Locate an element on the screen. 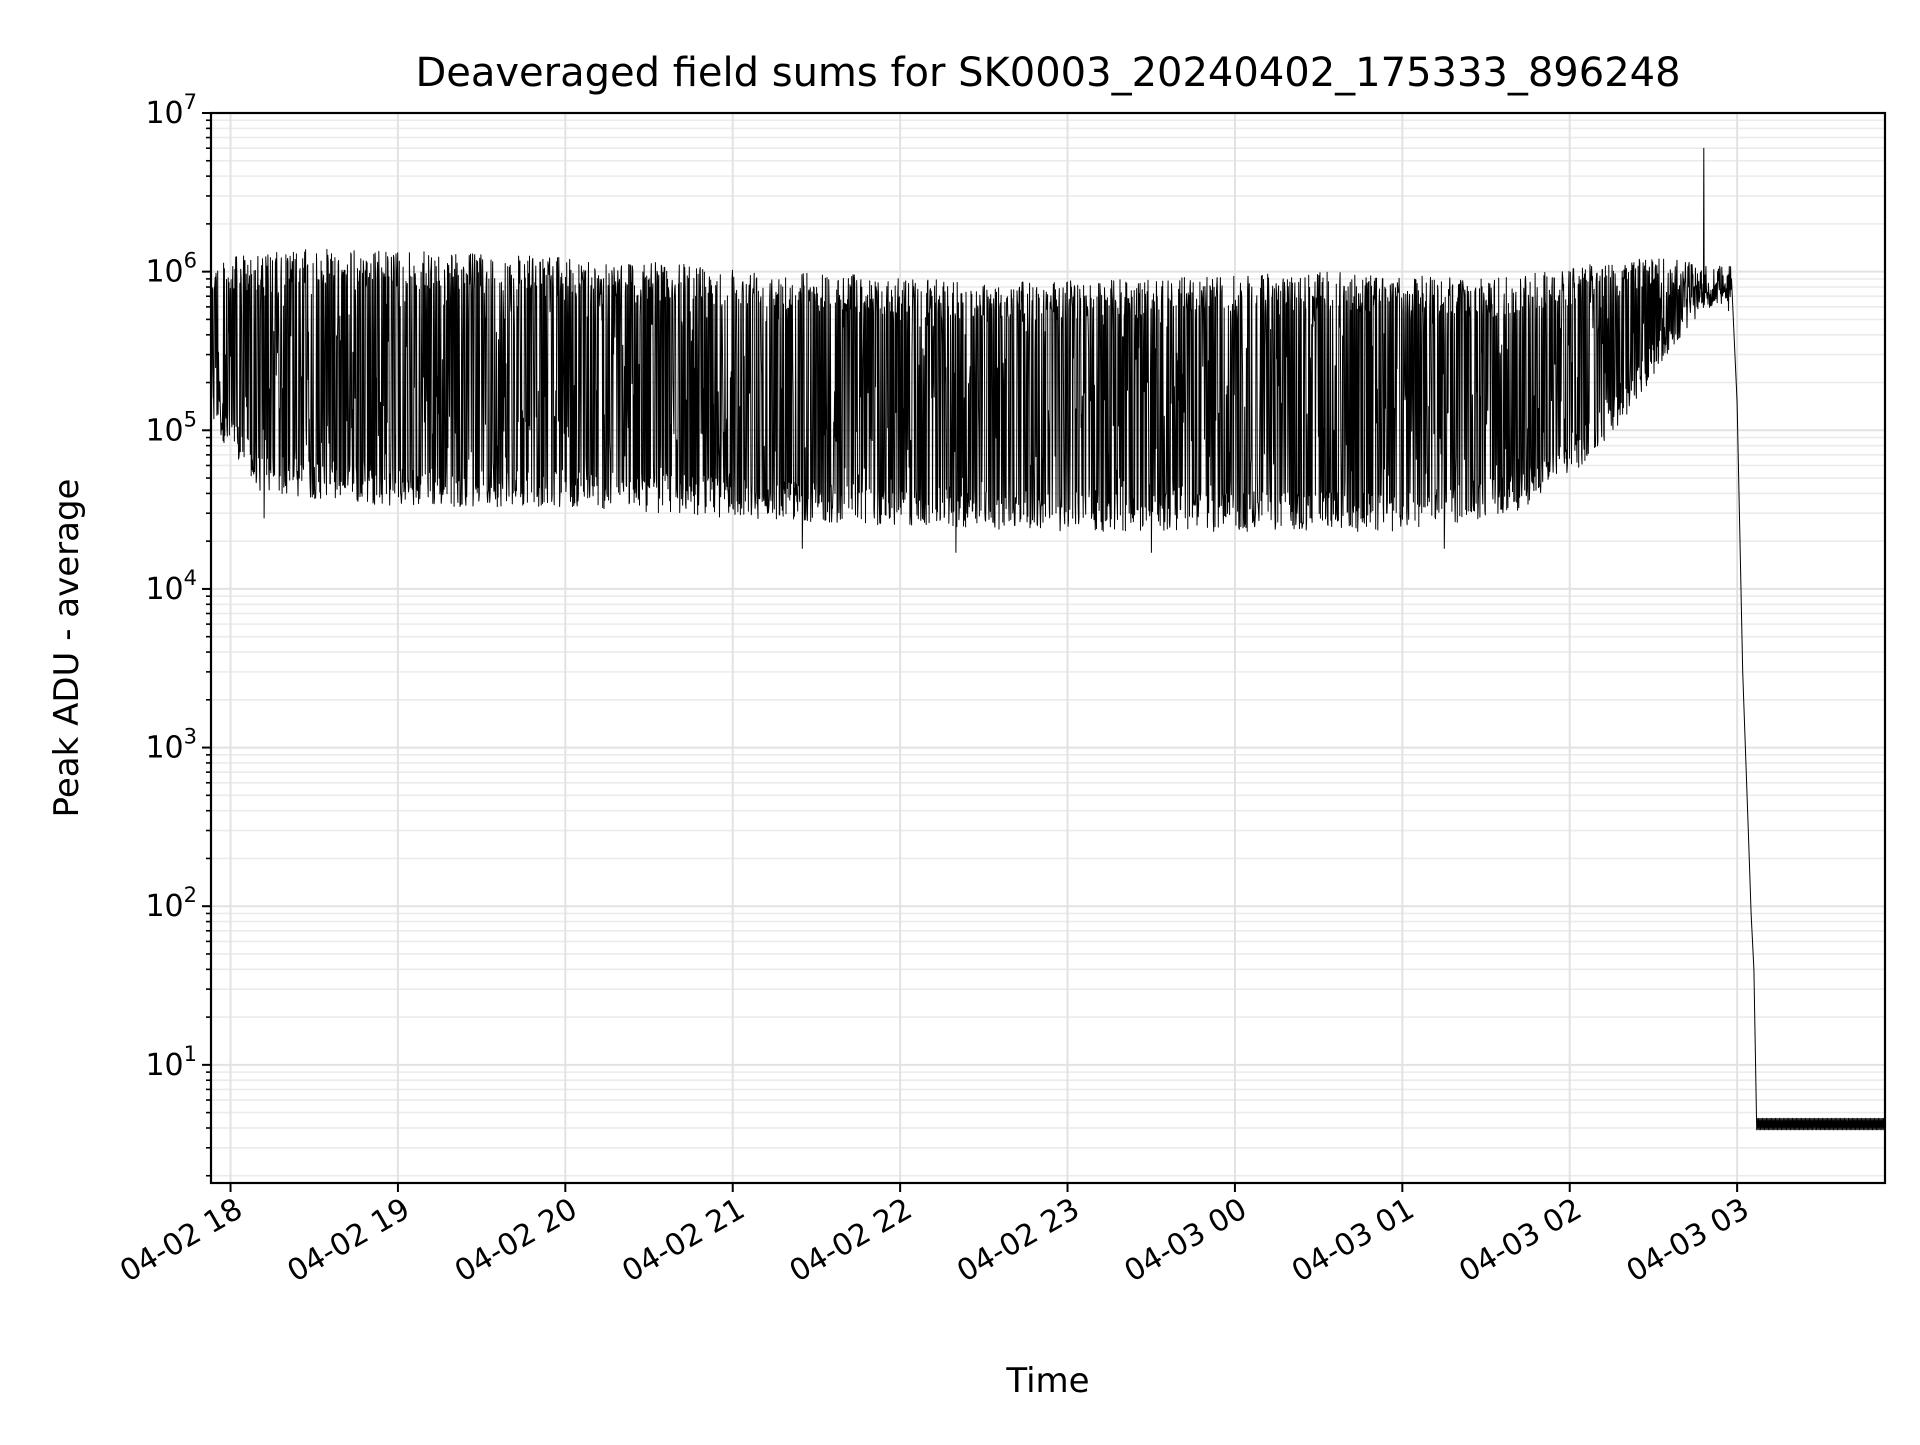 The height and width of the screenshot is (1445, 1920). y-tick-exponent: 6 is located at coordinates (190, 261).